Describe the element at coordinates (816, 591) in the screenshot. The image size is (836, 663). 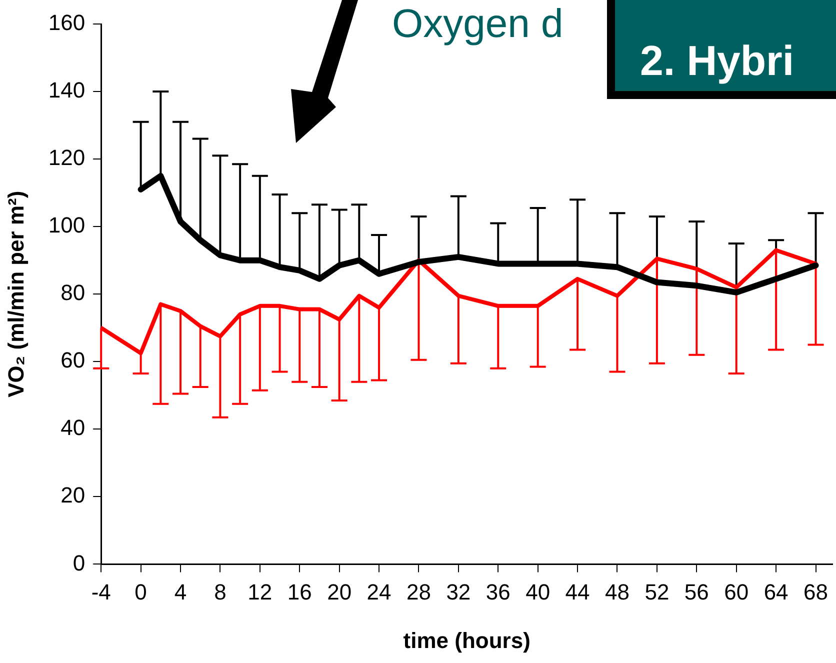
I see `x-tick-label: 68` at that location.